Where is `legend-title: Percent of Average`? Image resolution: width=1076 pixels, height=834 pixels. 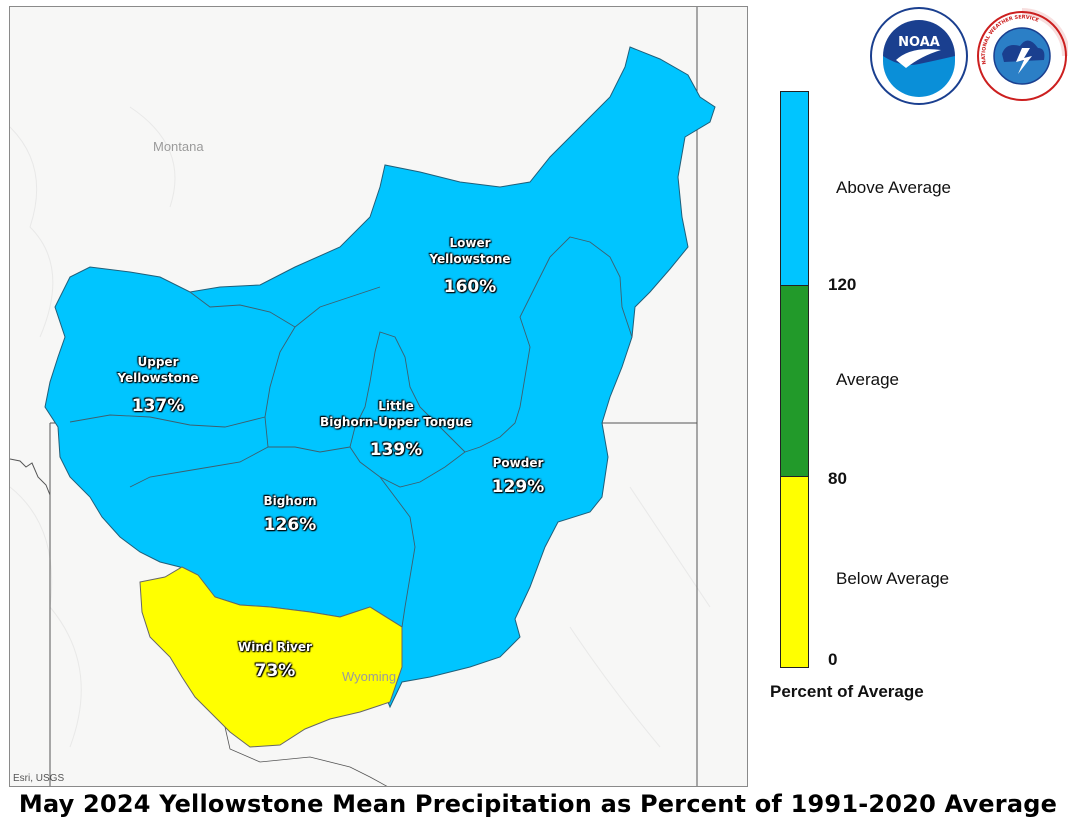 legend-title: Percent of Average is located at coordinates (847, 691).